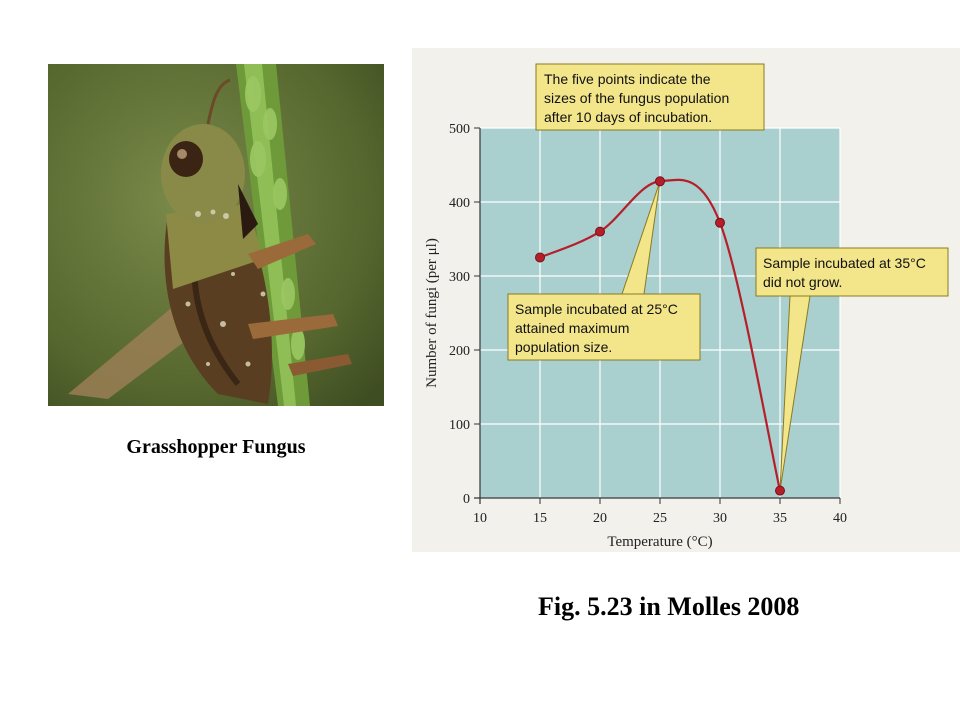 The width and height of the screenshot is (960, 720). Describe the element at coordinates (659, 542) in the screenshot. I see `x-axis-title: Temperature (°C)` at that location.